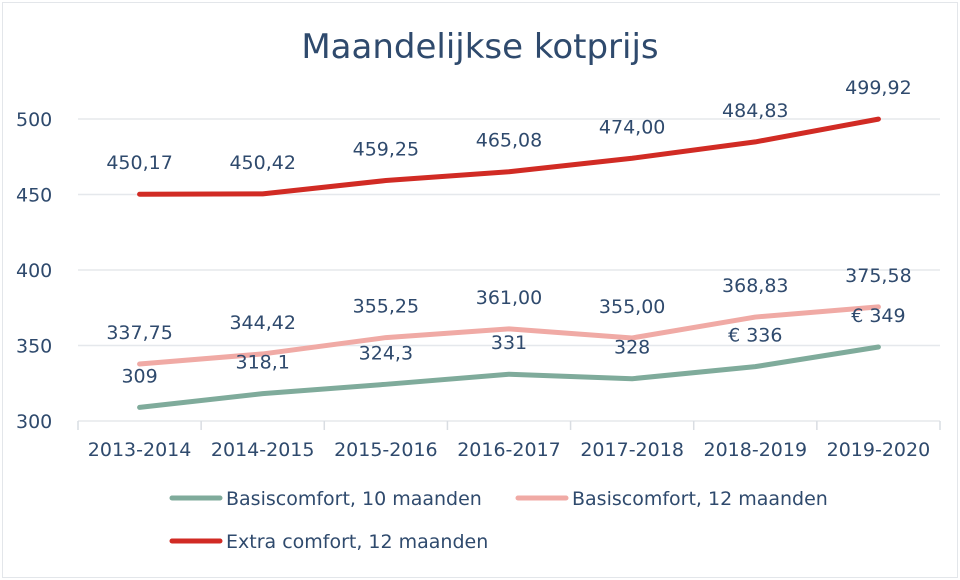 The image size is (960, 580). I want to click on data-label: 465,08, so click(509, 141).